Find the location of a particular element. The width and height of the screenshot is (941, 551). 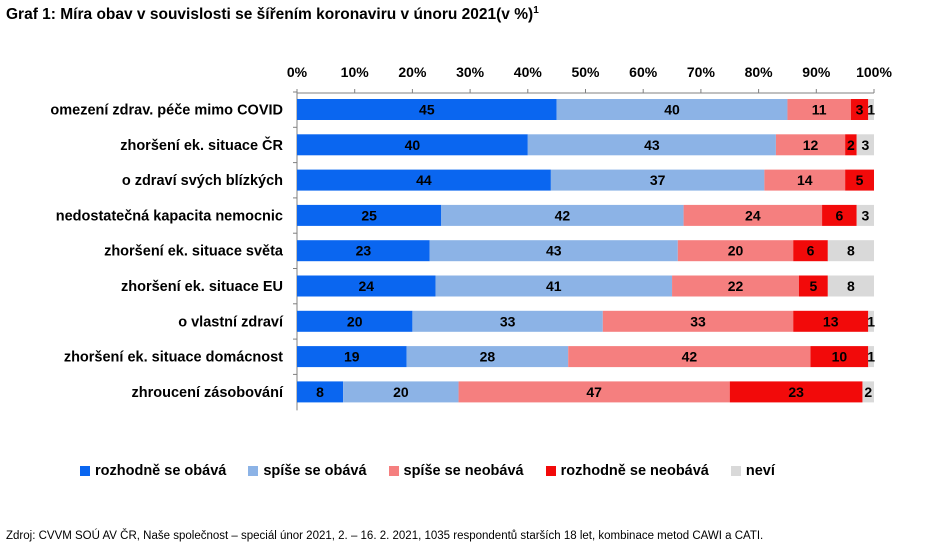

data-label: 28 is located at coordinates (488, 357).